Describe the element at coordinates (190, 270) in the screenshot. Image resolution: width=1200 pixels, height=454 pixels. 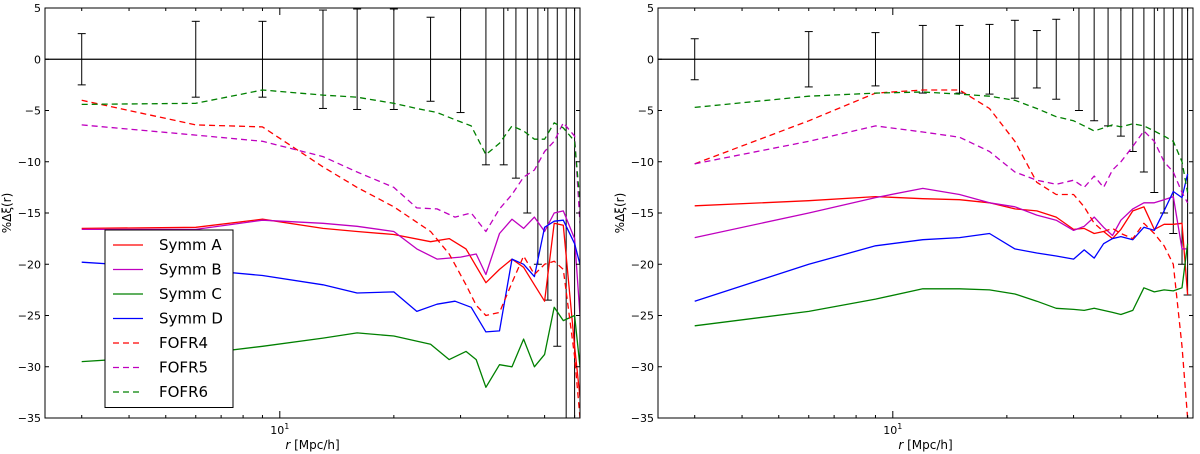
I see `legend-label: Symm B` at that location.